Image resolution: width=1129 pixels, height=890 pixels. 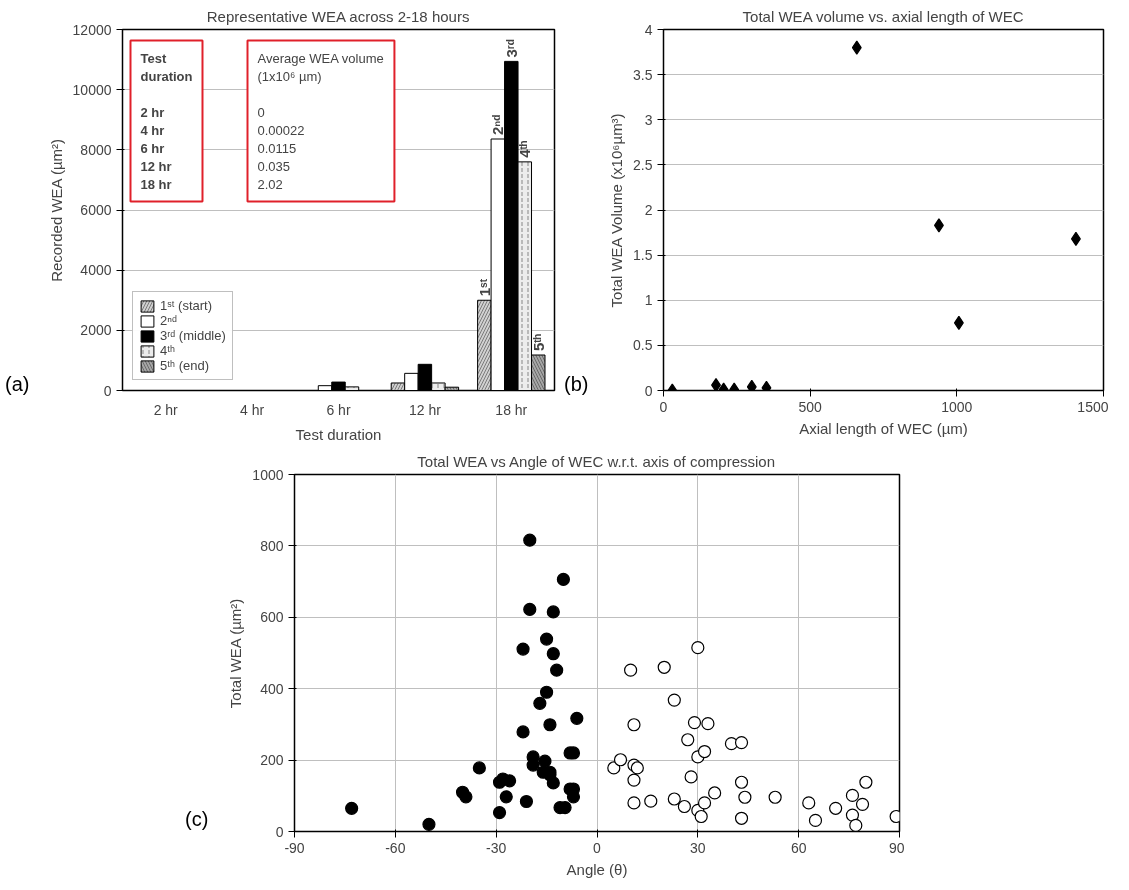 What do you see at coordinates (17, 384) in the screenshot?
I see `text: (a)` at bounding box center [17, 384].